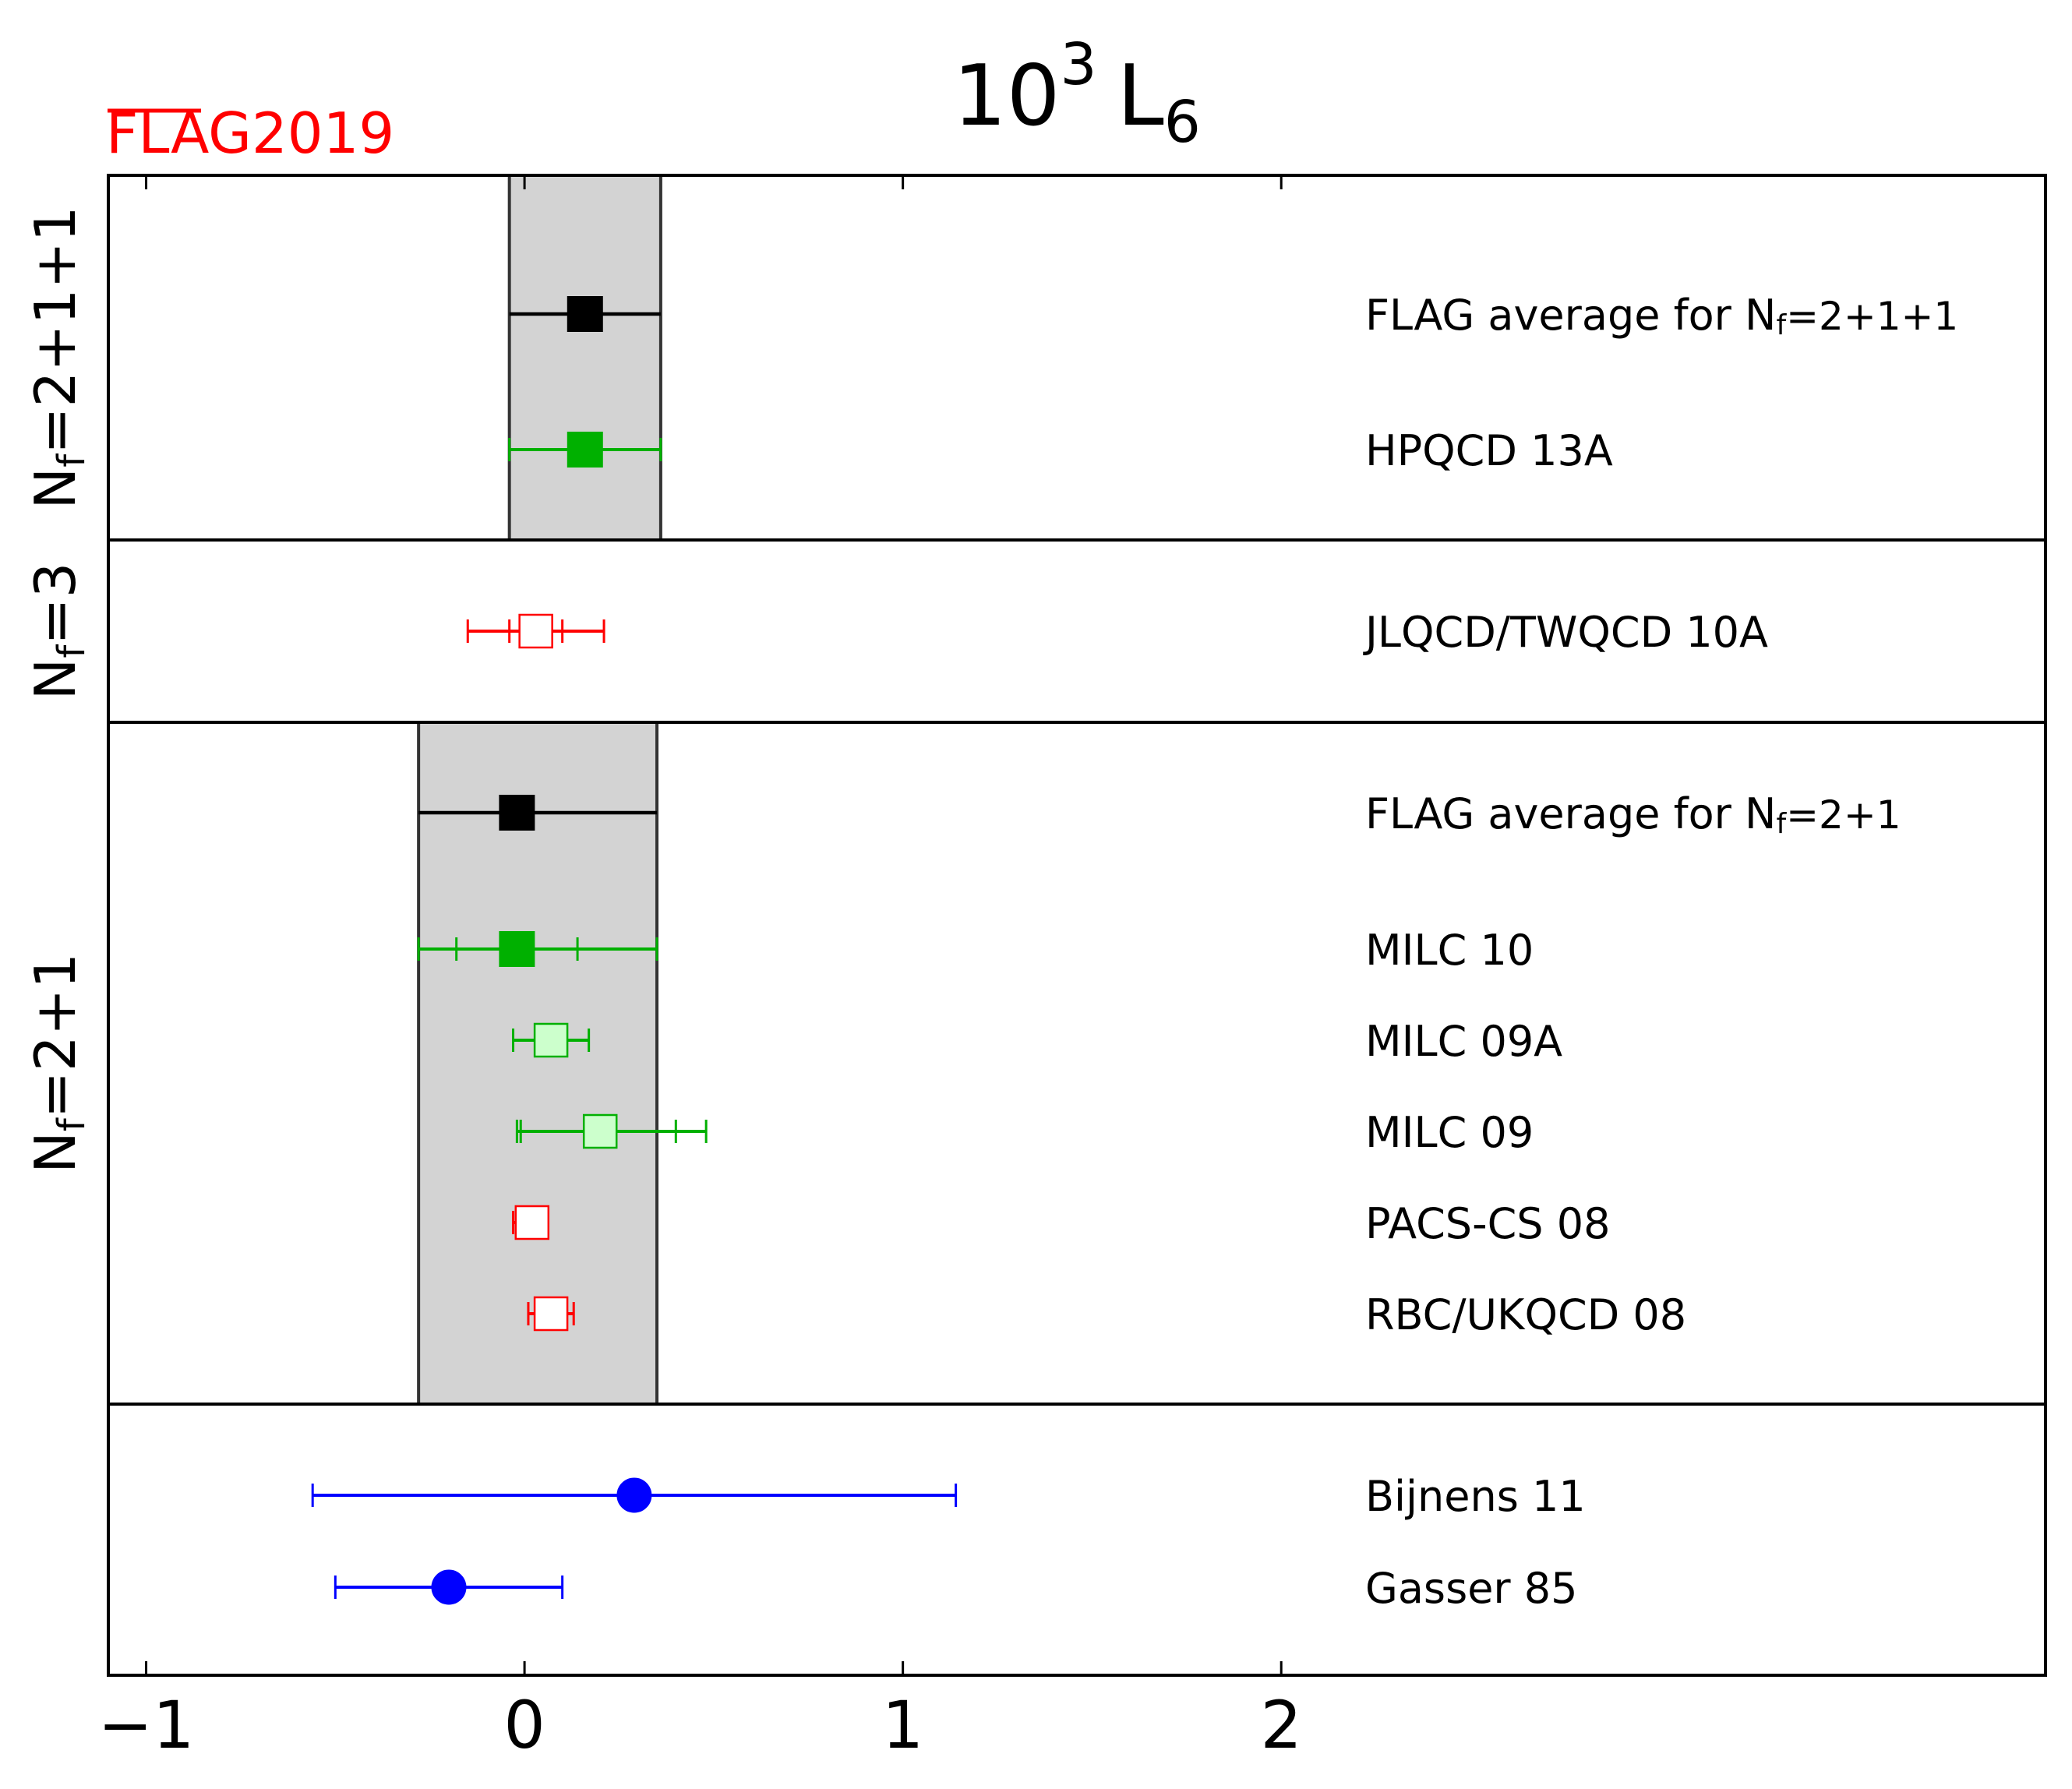 The height and width of the screenshot is (1789, 2072). Describe the element at coordinates (1182, 122) in the screenshot. I see `title-subscript: 6` at that location.